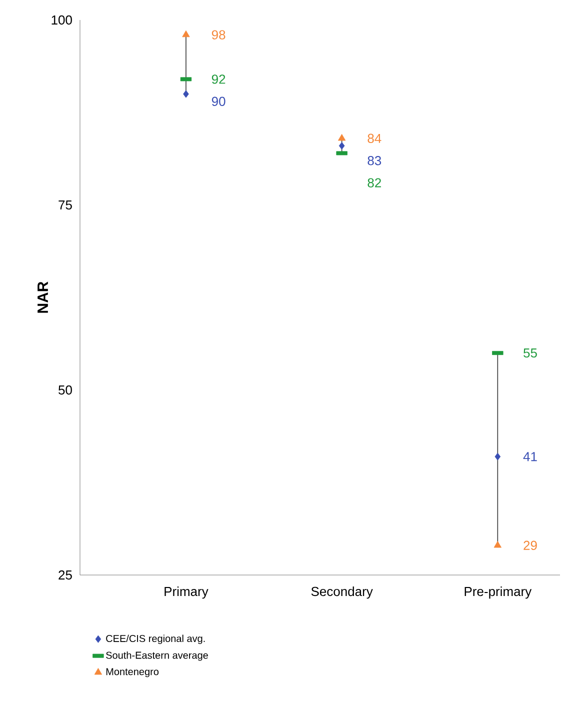  I want to click on data-label: 83, so click(375, 161).